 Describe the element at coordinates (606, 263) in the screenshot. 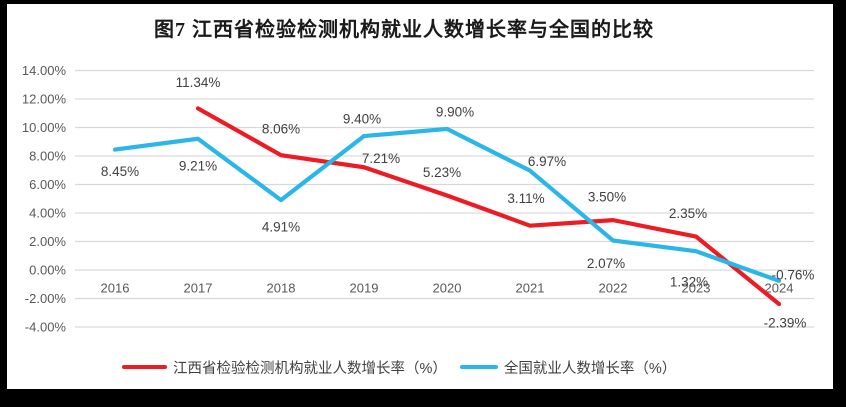

I see `data-label: 2.07%` at that location.